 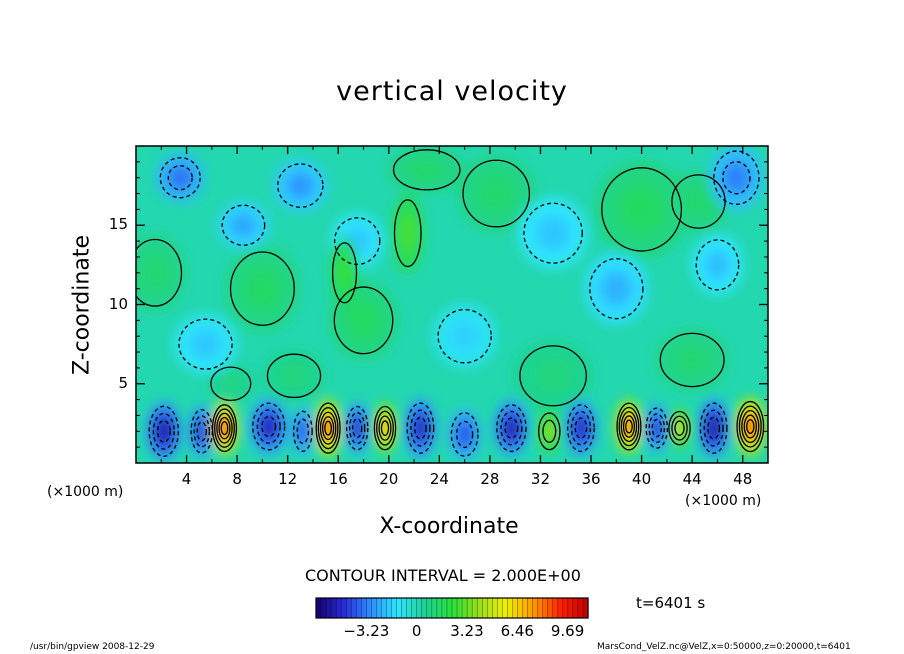 I want to click on colorbar-frame, so click(x=452, y=608).